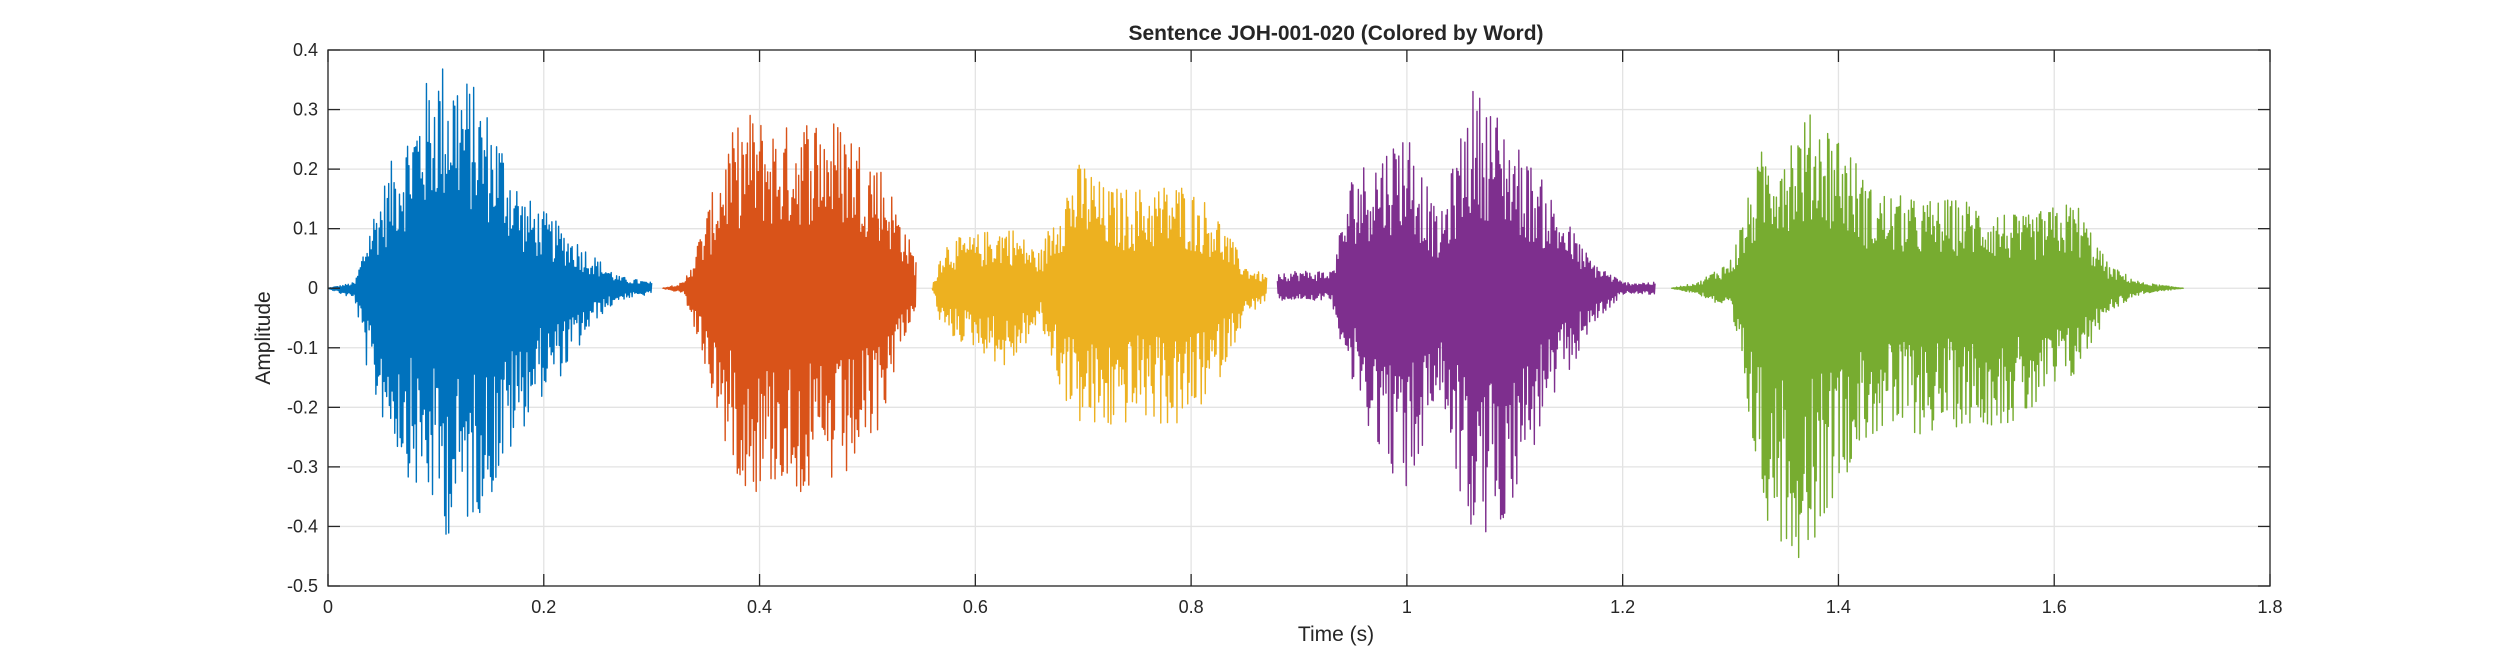 The image size is (2500, 657). What do you see at coordinates (1622, 607) in the screenshot?
I see `x-tick-label: 1.2` at bounding box center [1622, 607].